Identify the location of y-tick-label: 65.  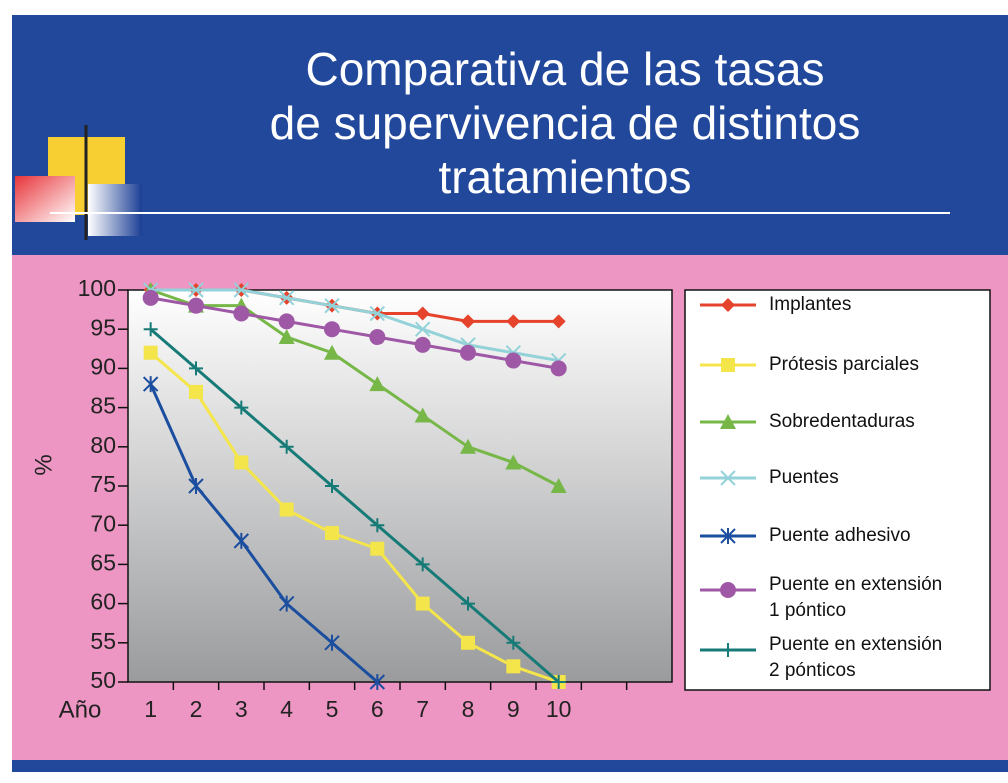
(103, 562).